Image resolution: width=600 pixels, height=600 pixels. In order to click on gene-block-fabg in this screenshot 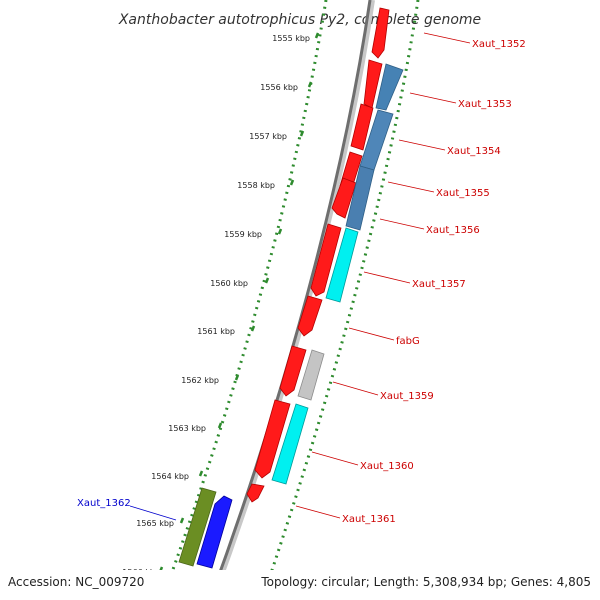, I will do `click(311, 375)`.